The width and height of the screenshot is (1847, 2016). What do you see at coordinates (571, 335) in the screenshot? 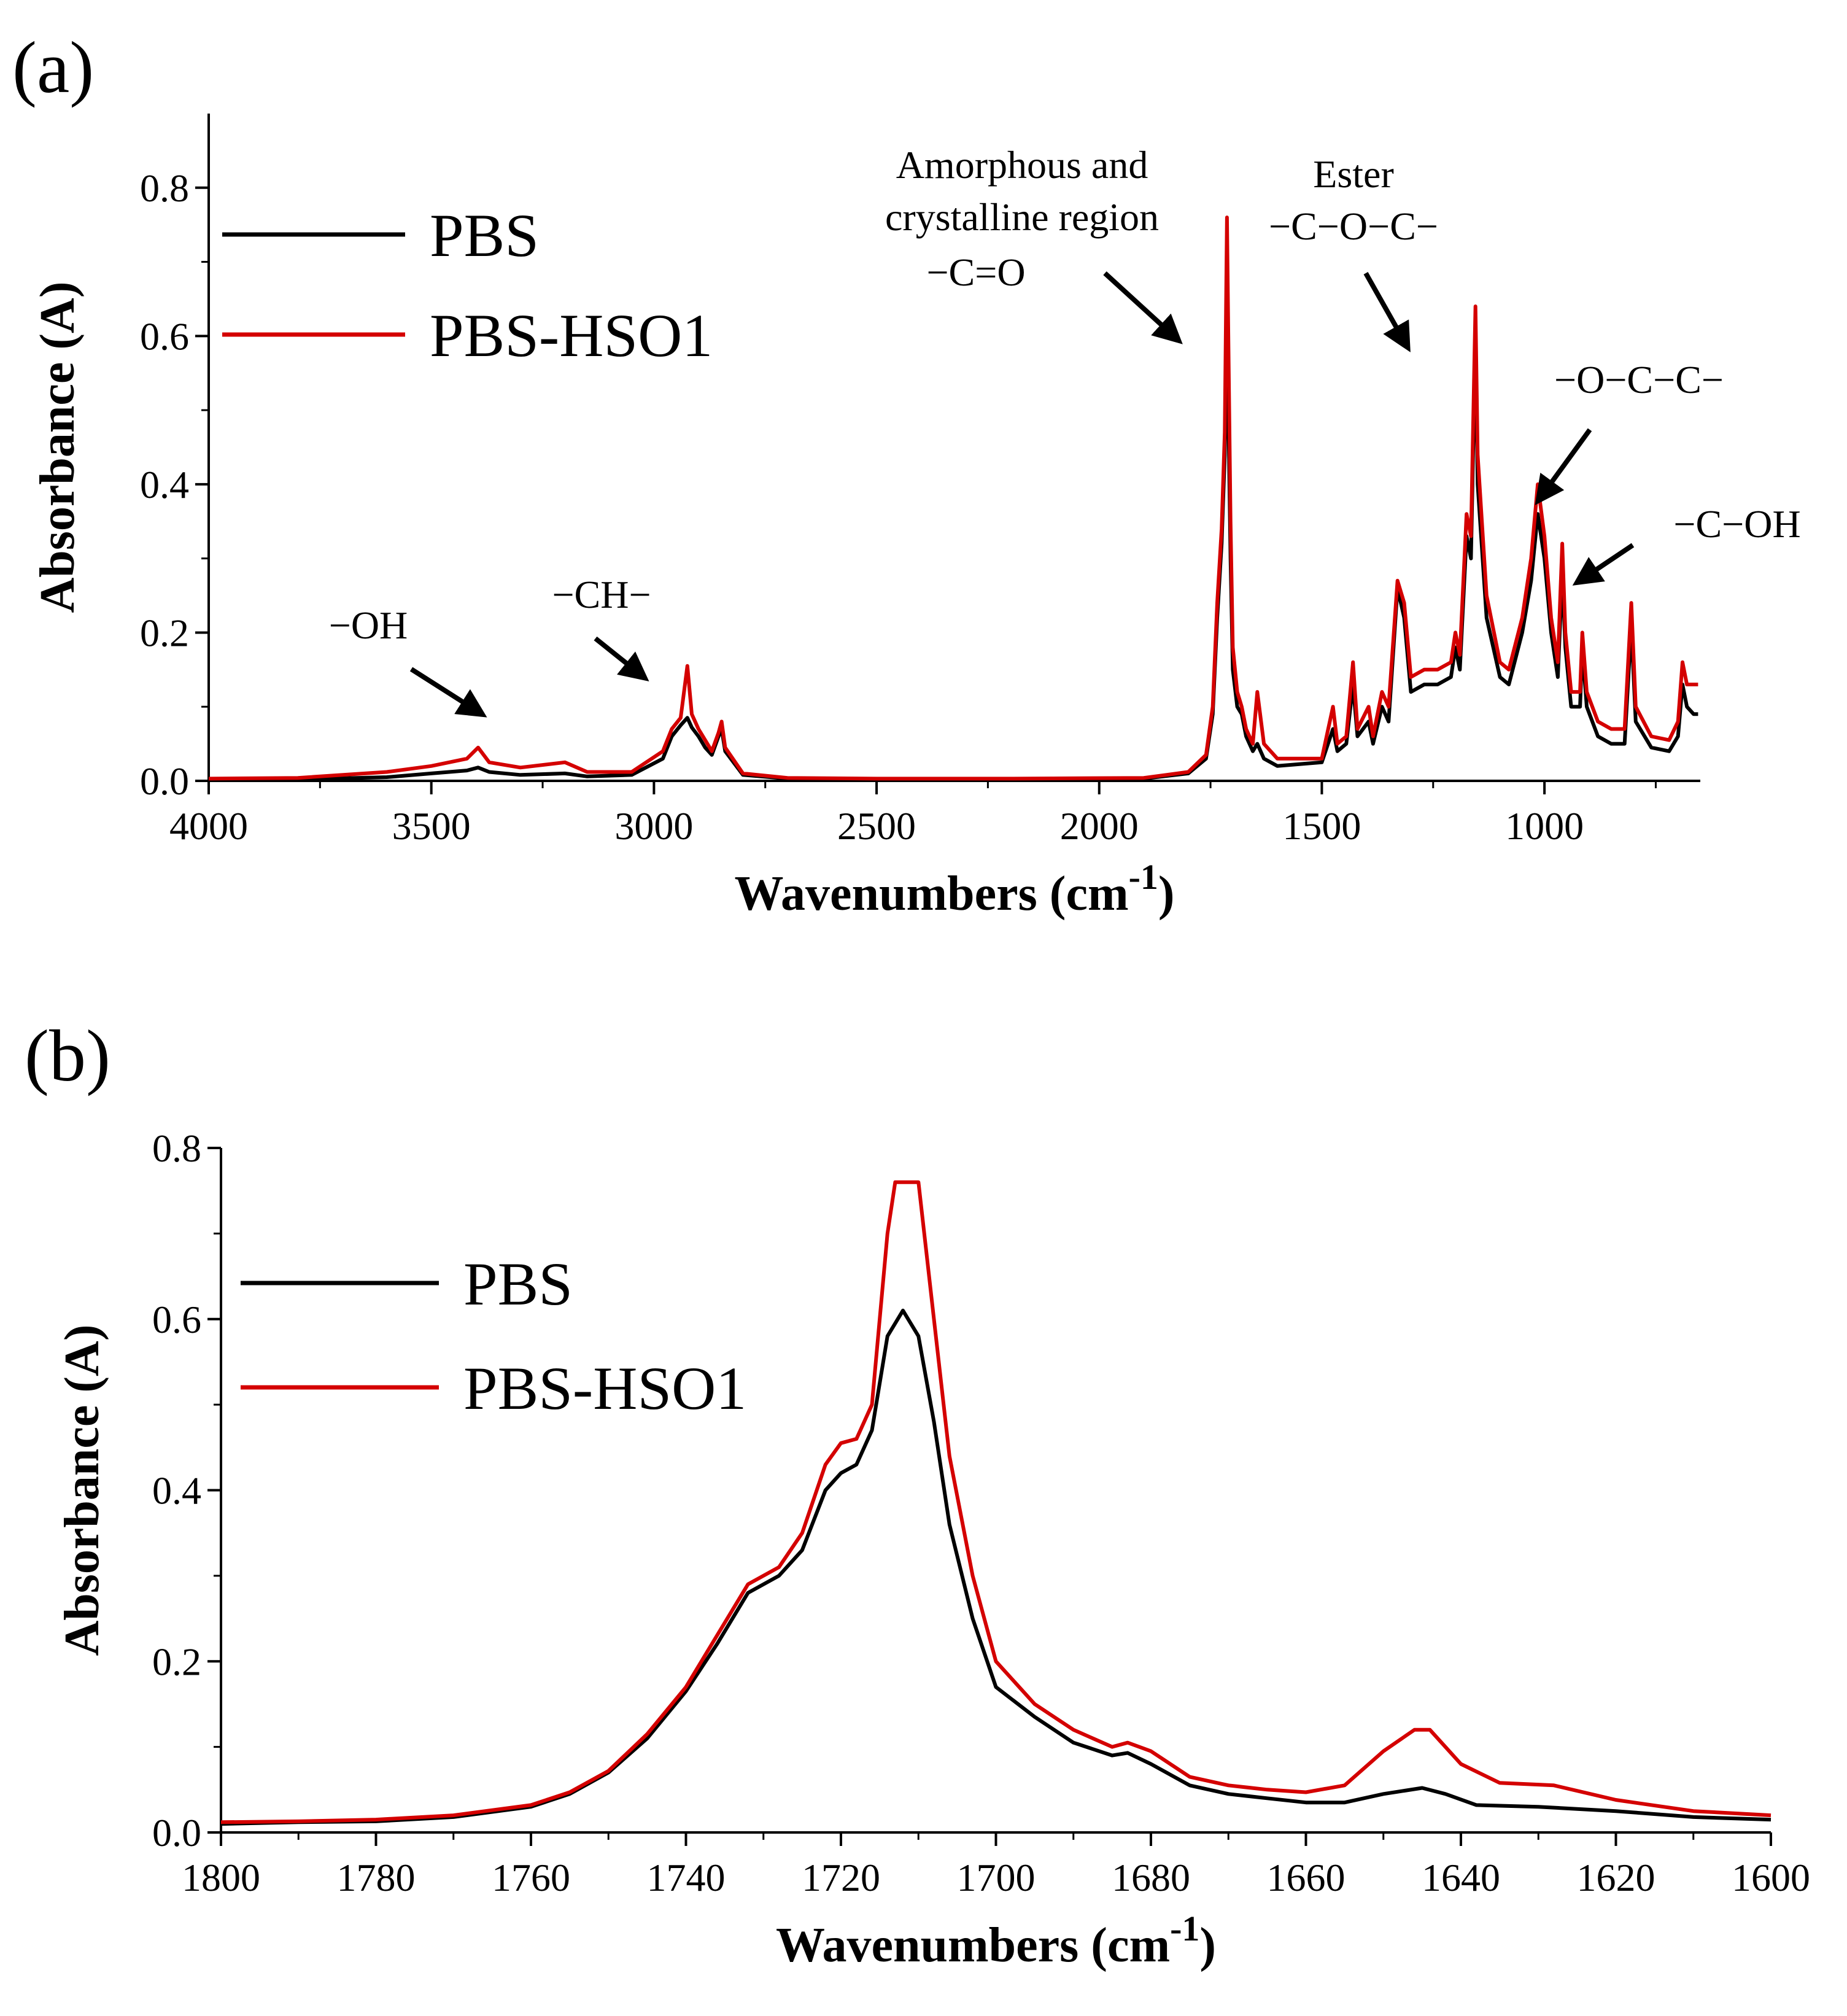
I see `a-legend-label-pbs-hso1: PBS-HSO1` at bounding box center [571, 335].